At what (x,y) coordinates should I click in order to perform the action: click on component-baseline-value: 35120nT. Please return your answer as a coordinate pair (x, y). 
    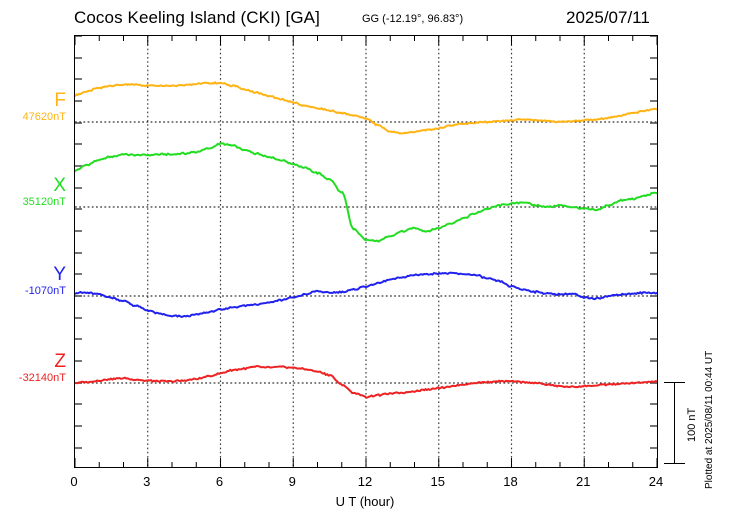
    Looking at the image, I should click on (44, 202).